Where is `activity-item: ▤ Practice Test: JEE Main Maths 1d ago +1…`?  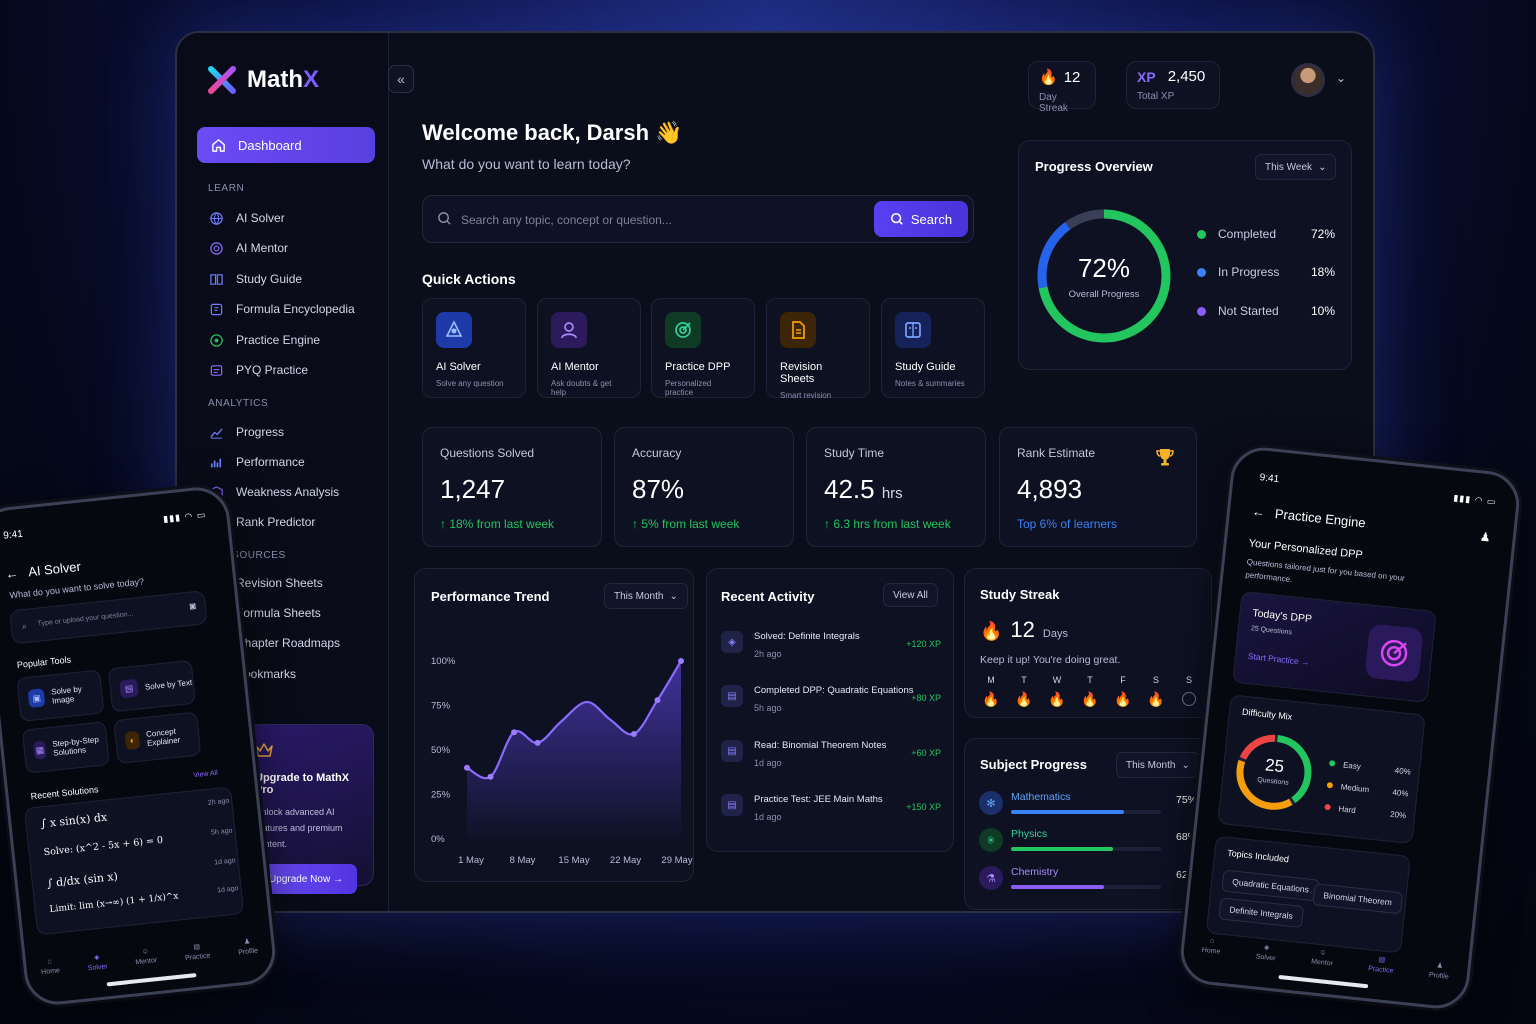 activity-item: ▤ Practice Test: JEE Main Maths 1d ago +1… is located at coordinates (831, 808).